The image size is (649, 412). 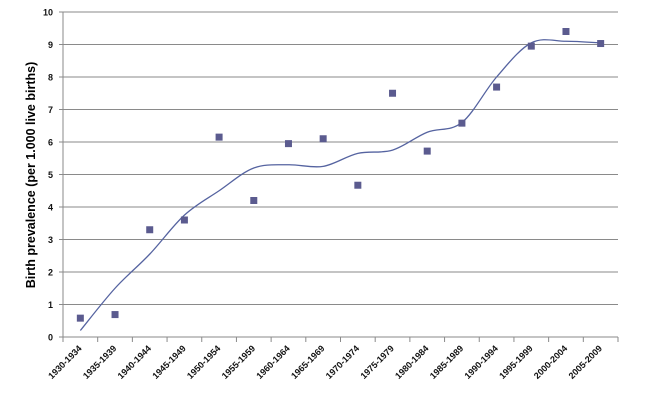 What do you see at coordinates (377, 362) in the screenshot?
I see `x-tick-label: 1975-1979` at bounding box center [377, 362].